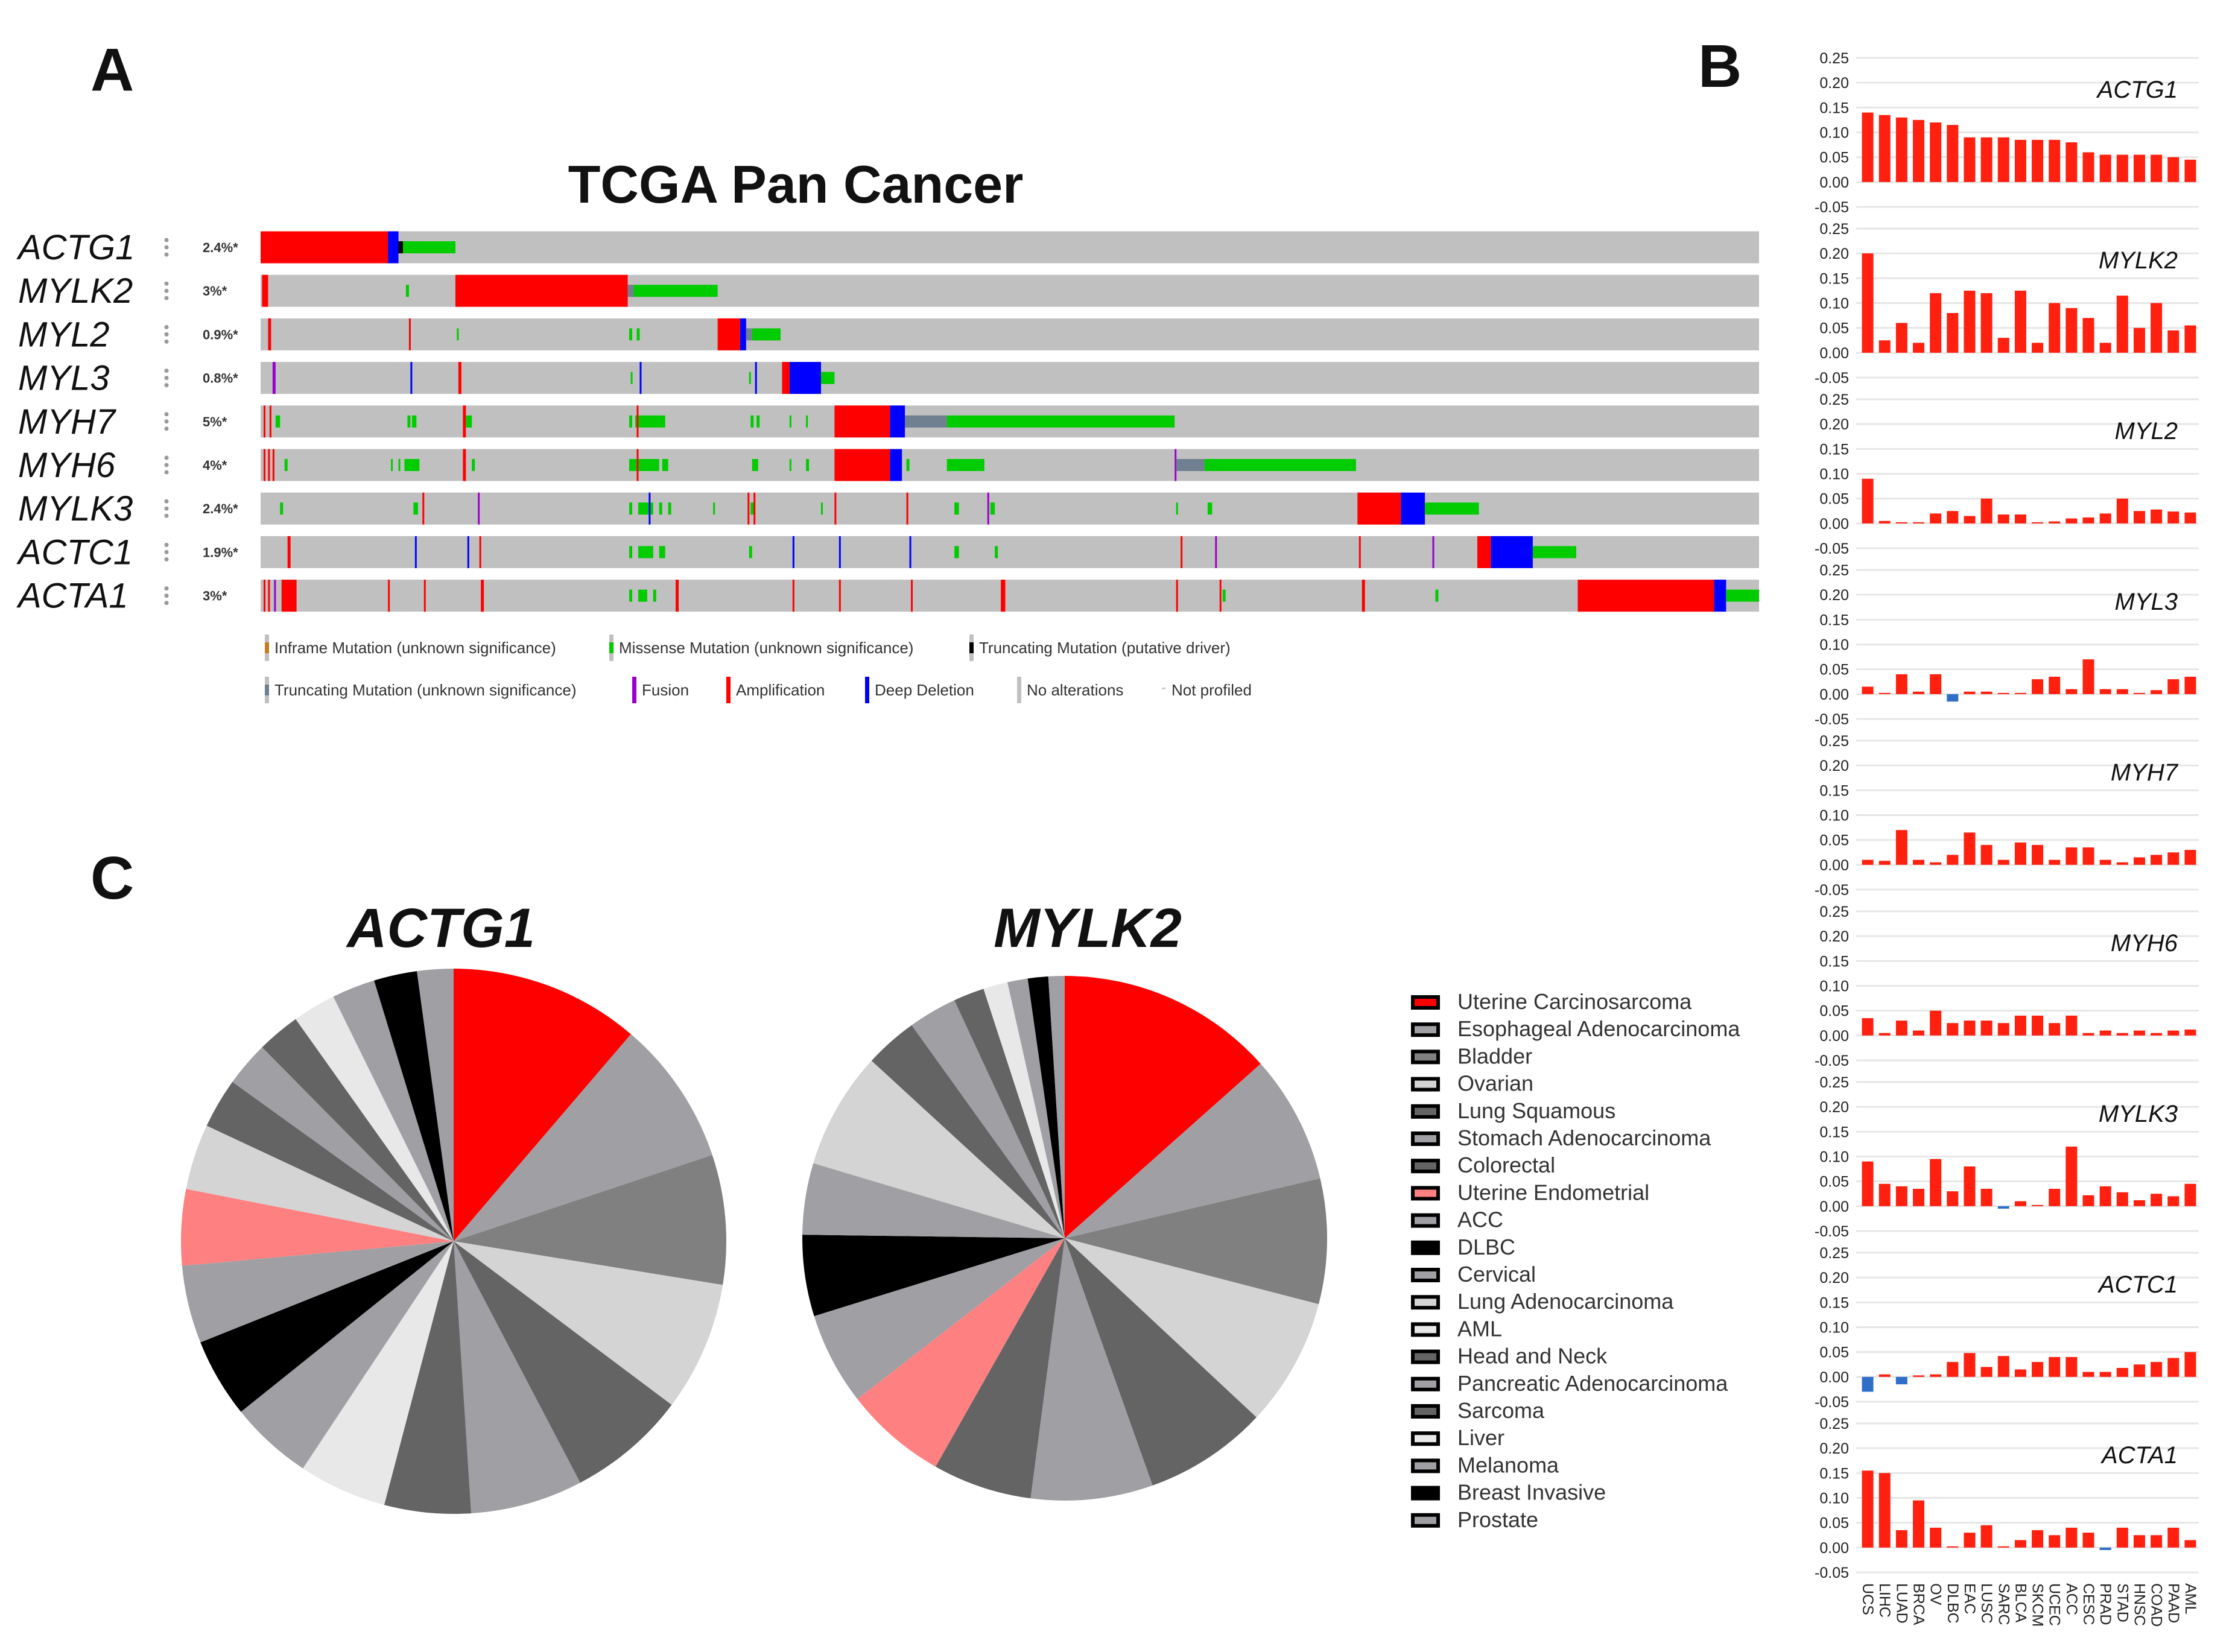 This screenshot has width=2235, height=1652. Describe the element at coordinates (2020, 1603) in the screenshot. I see `x-tick-label: BLCA` at that location.